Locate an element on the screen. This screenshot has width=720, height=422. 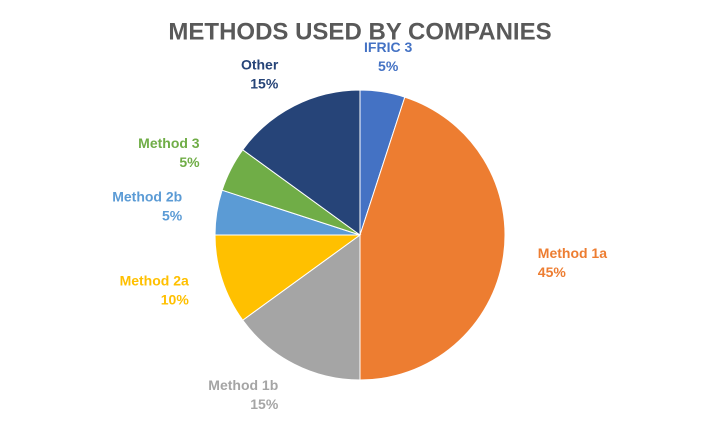
chart-title: METHODS USED BY COMPANIES is located at coordinates (359, 31).